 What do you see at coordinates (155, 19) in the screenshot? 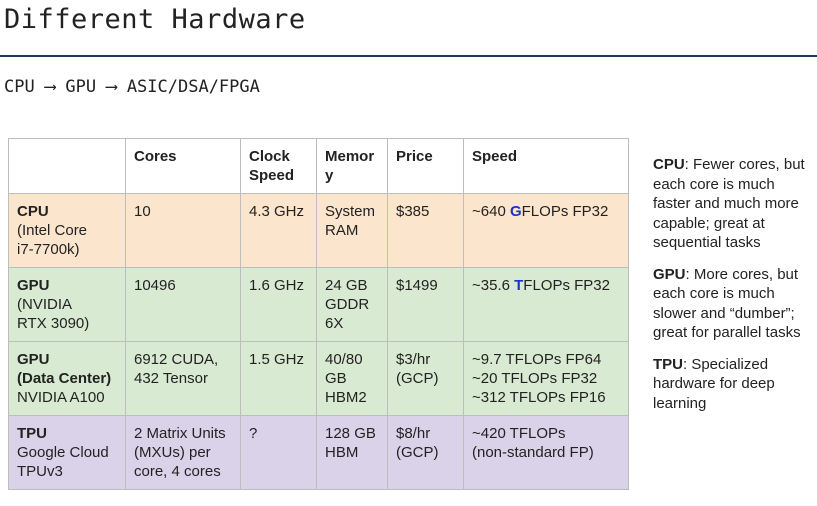
I see `page-title: Different Hardware` at bounding box center [155, 19].